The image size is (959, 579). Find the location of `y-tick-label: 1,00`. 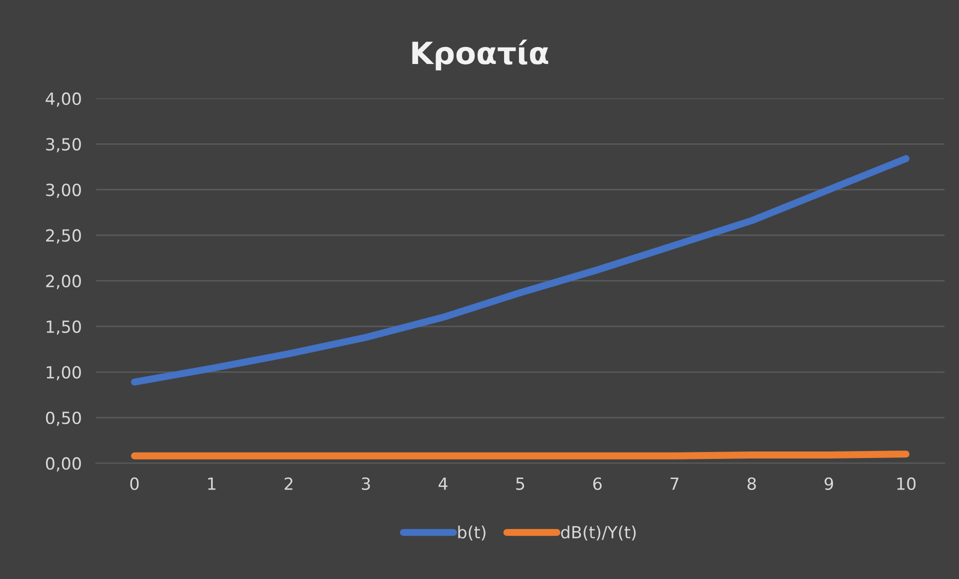

y-tick-label: 1,00 is located at coordinates (63, 373).